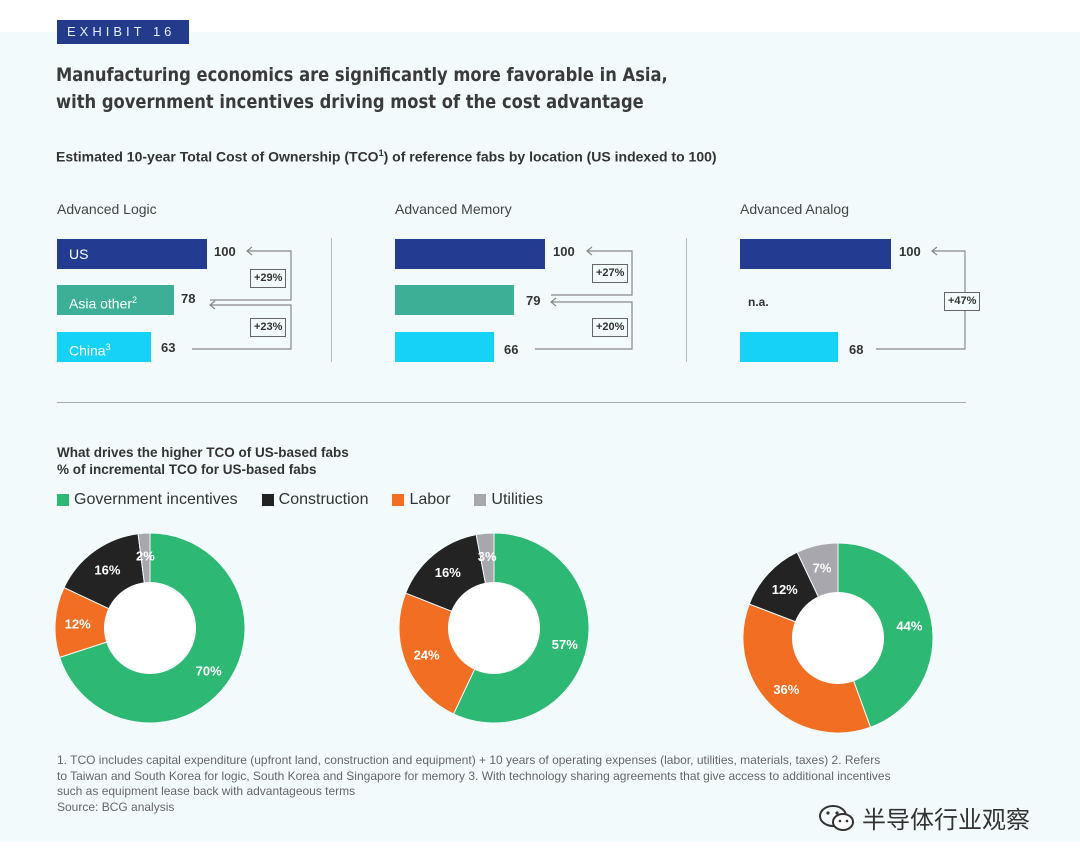  What do you see at coordinates (101, 303) in the screenshot?
I see `bar-label-asia-other-text: Asia other` at bounding box center [101, 303].